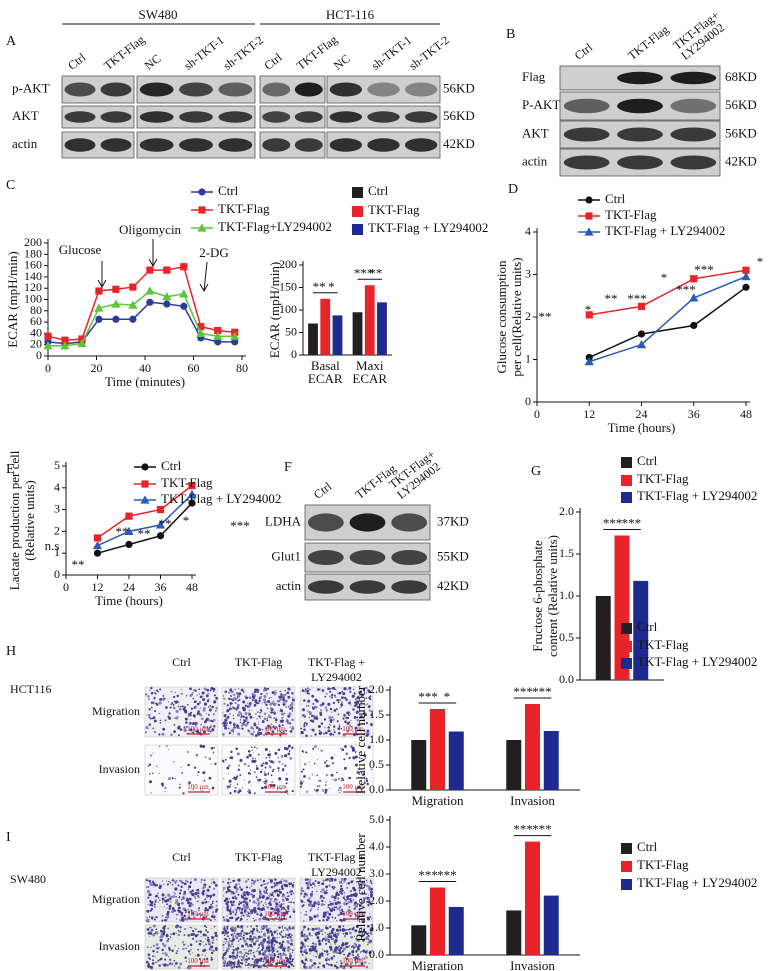 This screenshot has height=971, width=770. I want to click on legend-marker, so click(202, 210).